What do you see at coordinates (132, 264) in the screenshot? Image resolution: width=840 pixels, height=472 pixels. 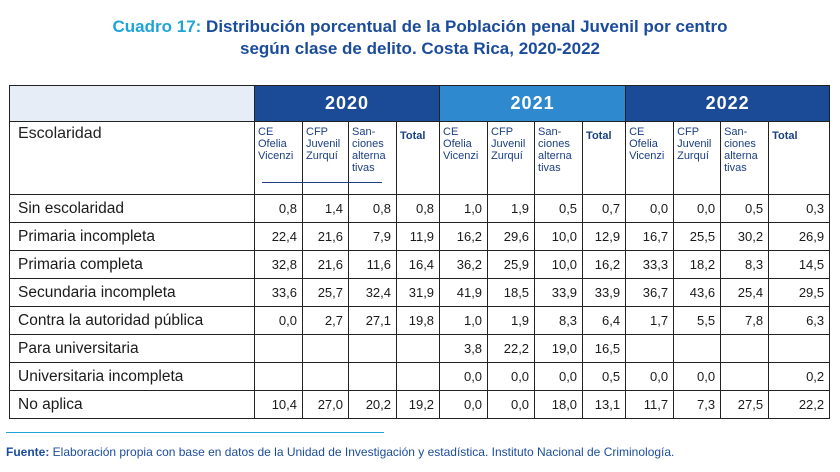 I see `row-label: Primaria completa` at bounding box center [132, 264].